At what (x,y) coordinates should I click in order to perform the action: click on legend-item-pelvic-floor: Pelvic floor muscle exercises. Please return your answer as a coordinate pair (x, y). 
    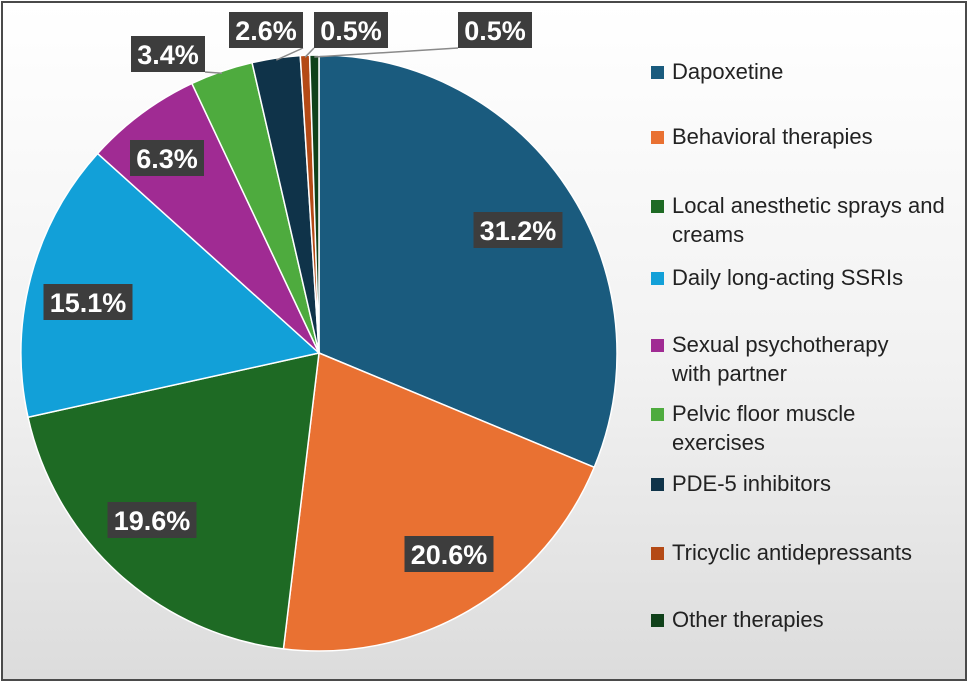
    Looking at the image, I should click on (776, 428).